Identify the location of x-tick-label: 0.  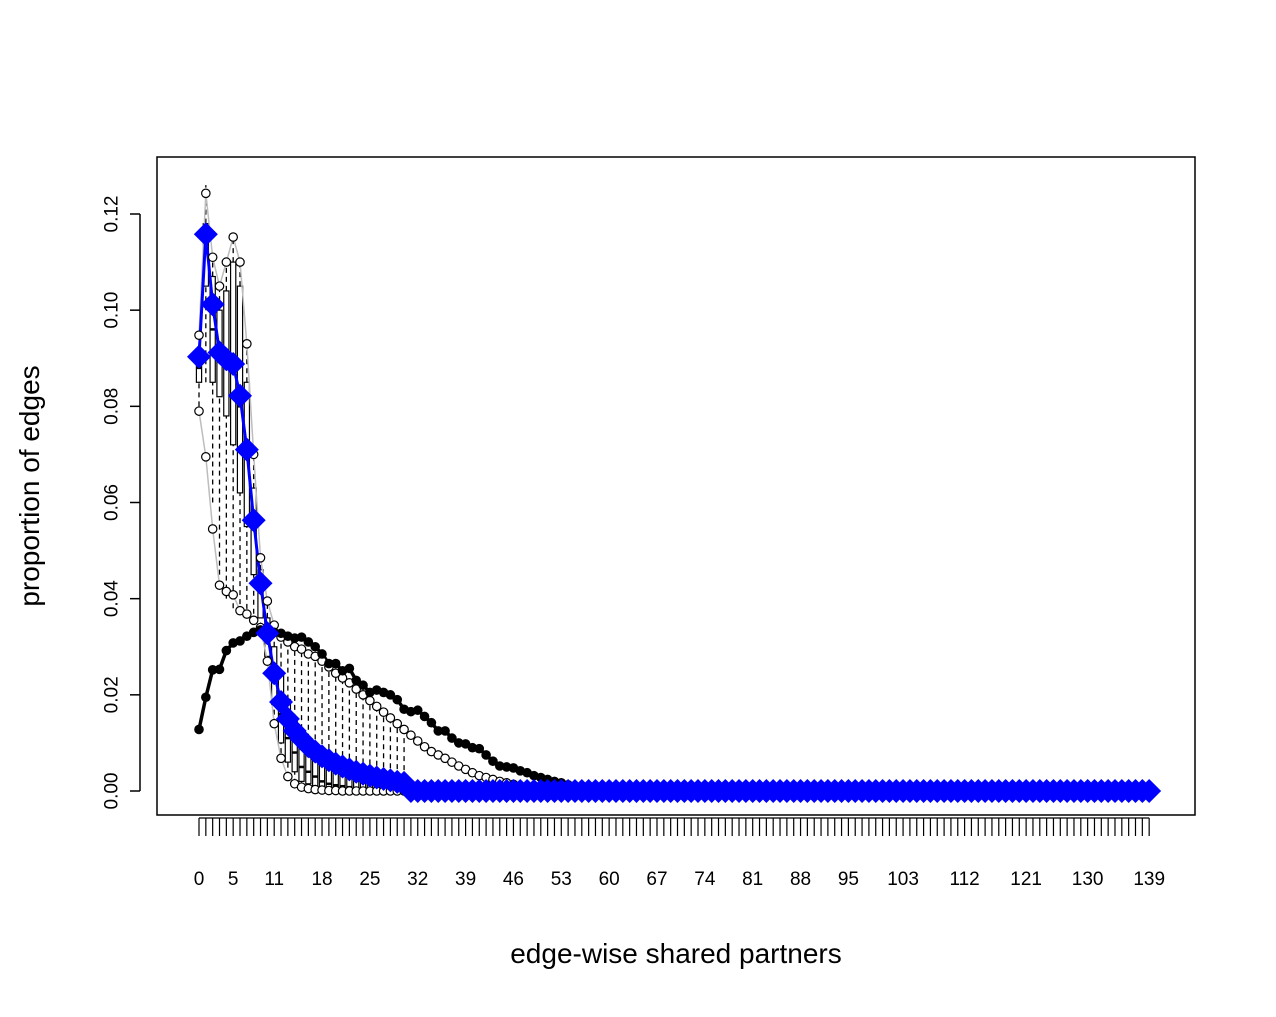
(199, 879).